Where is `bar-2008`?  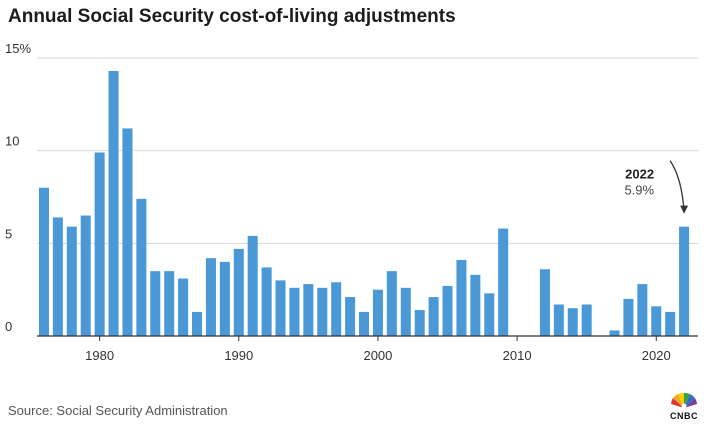 bar-2008 is located at coordinates (489, 314).